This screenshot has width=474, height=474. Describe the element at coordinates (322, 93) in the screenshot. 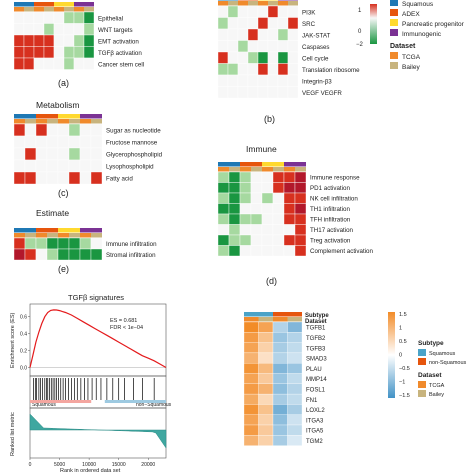

I see `row-label: VEGF VEGFR` at that location.